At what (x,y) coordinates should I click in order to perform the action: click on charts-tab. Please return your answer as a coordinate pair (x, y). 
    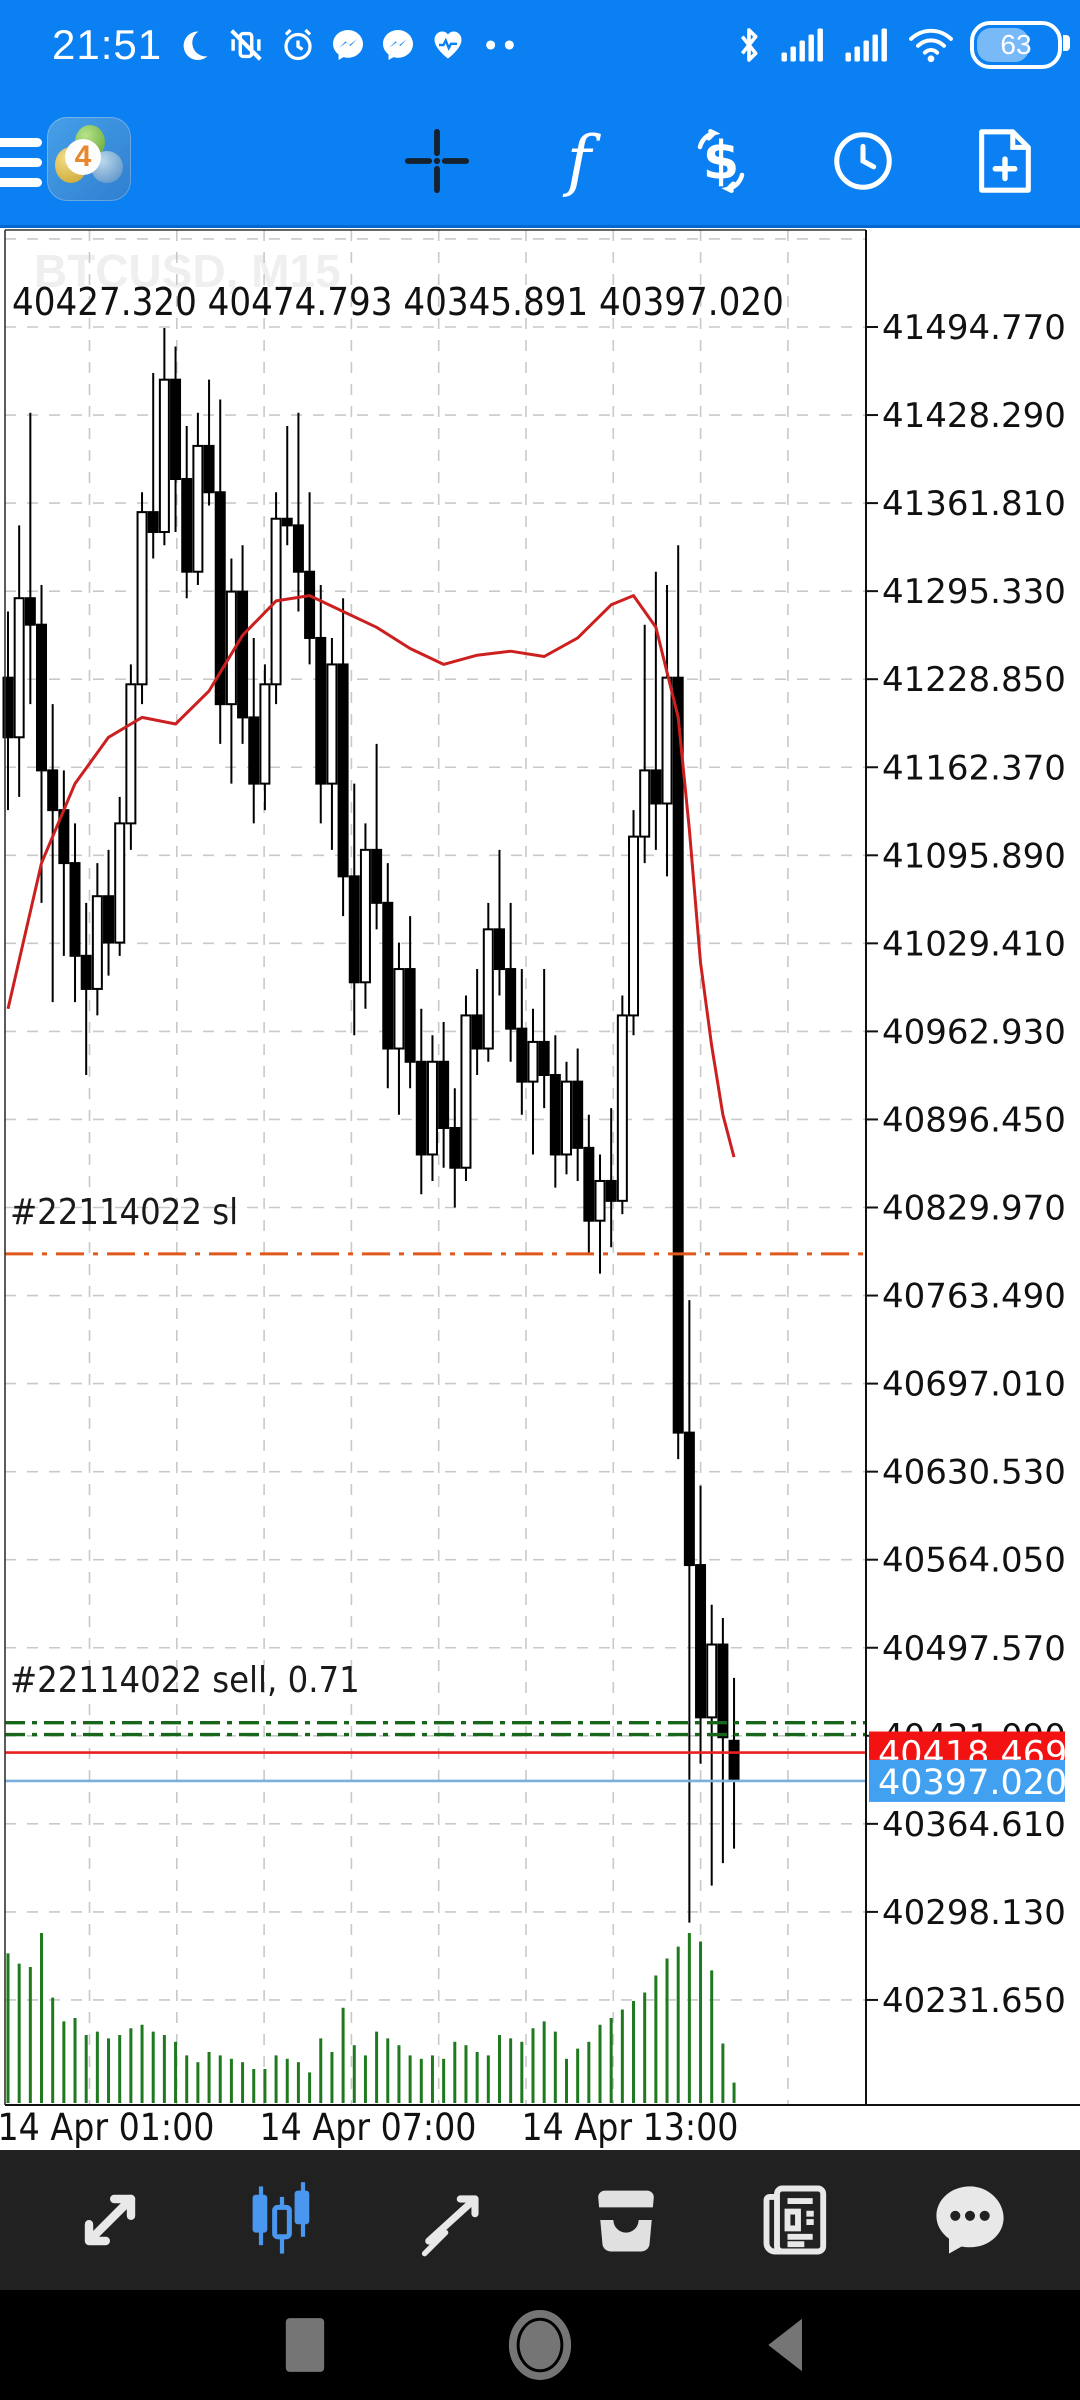
    Looking at the image, I should click on (282, 2220).